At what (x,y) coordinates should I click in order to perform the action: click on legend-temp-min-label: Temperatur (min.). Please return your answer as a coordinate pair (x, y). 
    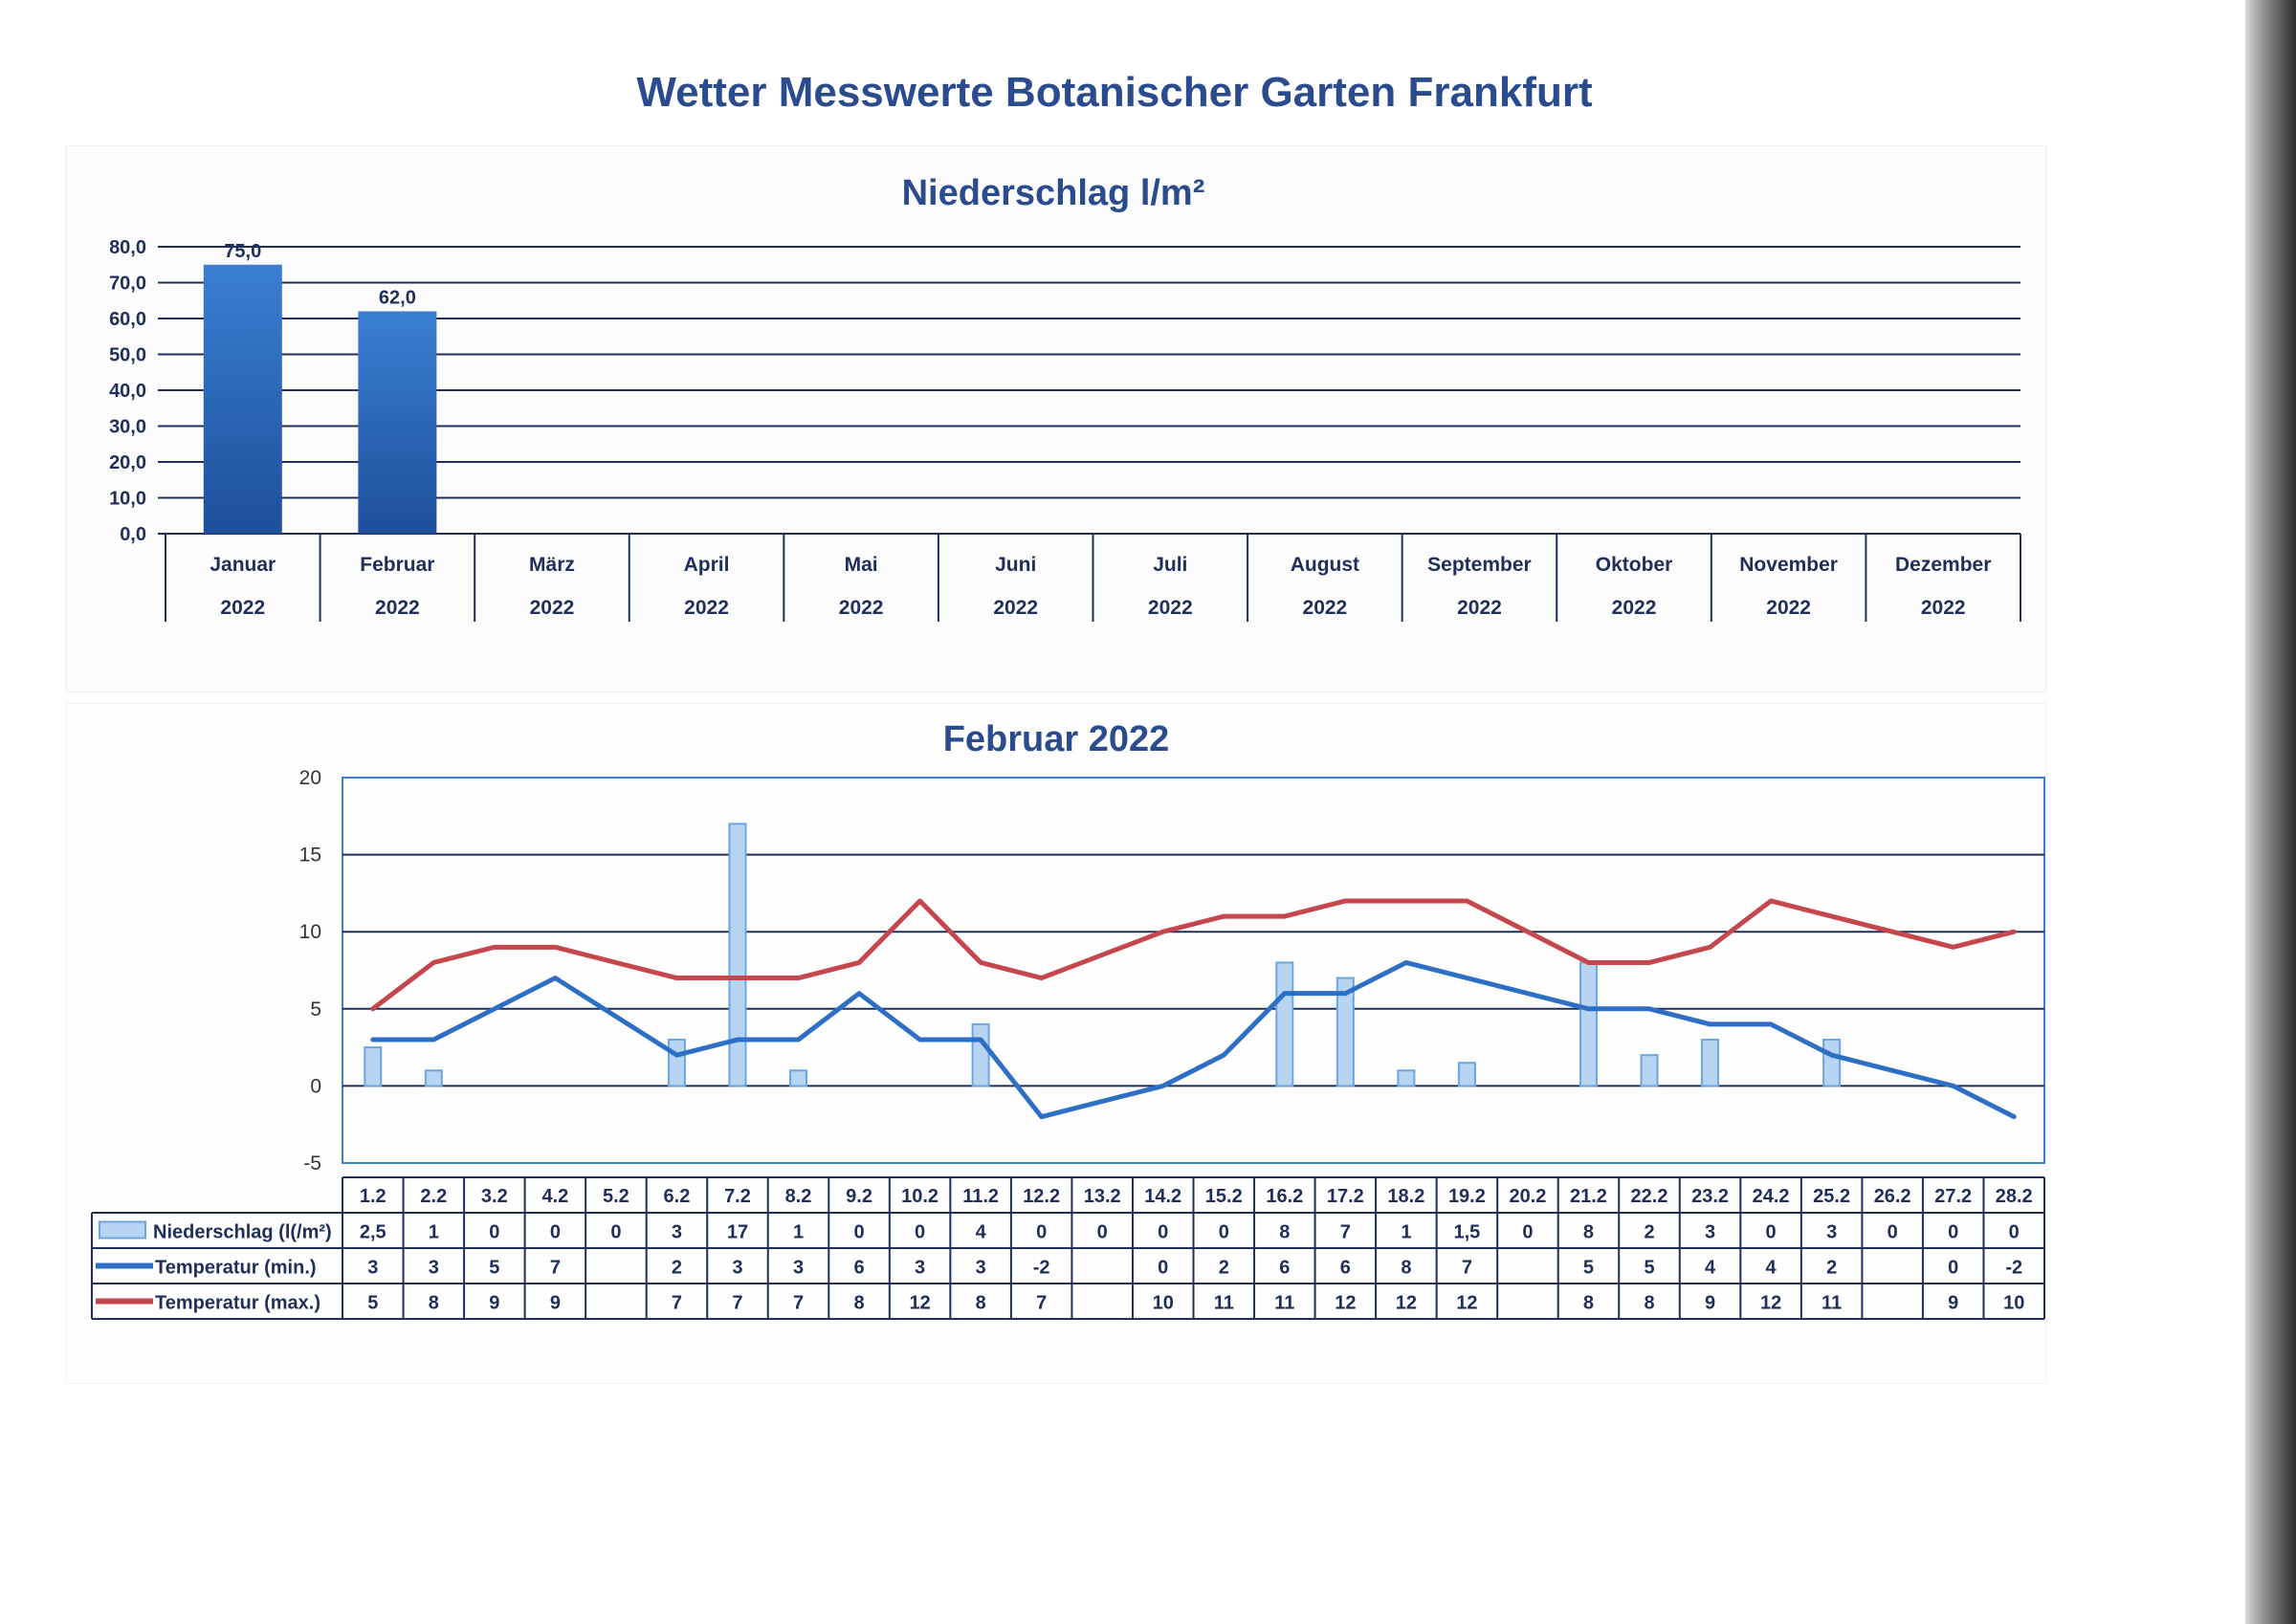
    Looking at the image, I should click on (236, 1268).